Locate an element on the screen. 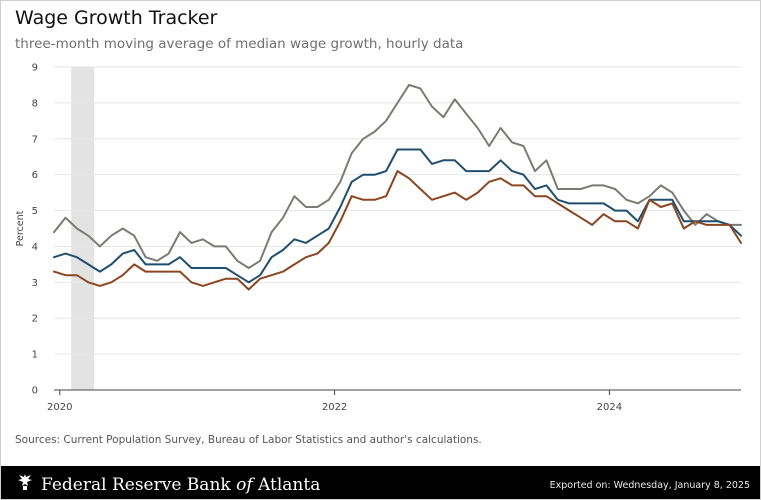 This screenshot has height=500, width=761. y-tick-label: 3 is located at coordinates (35, 283).